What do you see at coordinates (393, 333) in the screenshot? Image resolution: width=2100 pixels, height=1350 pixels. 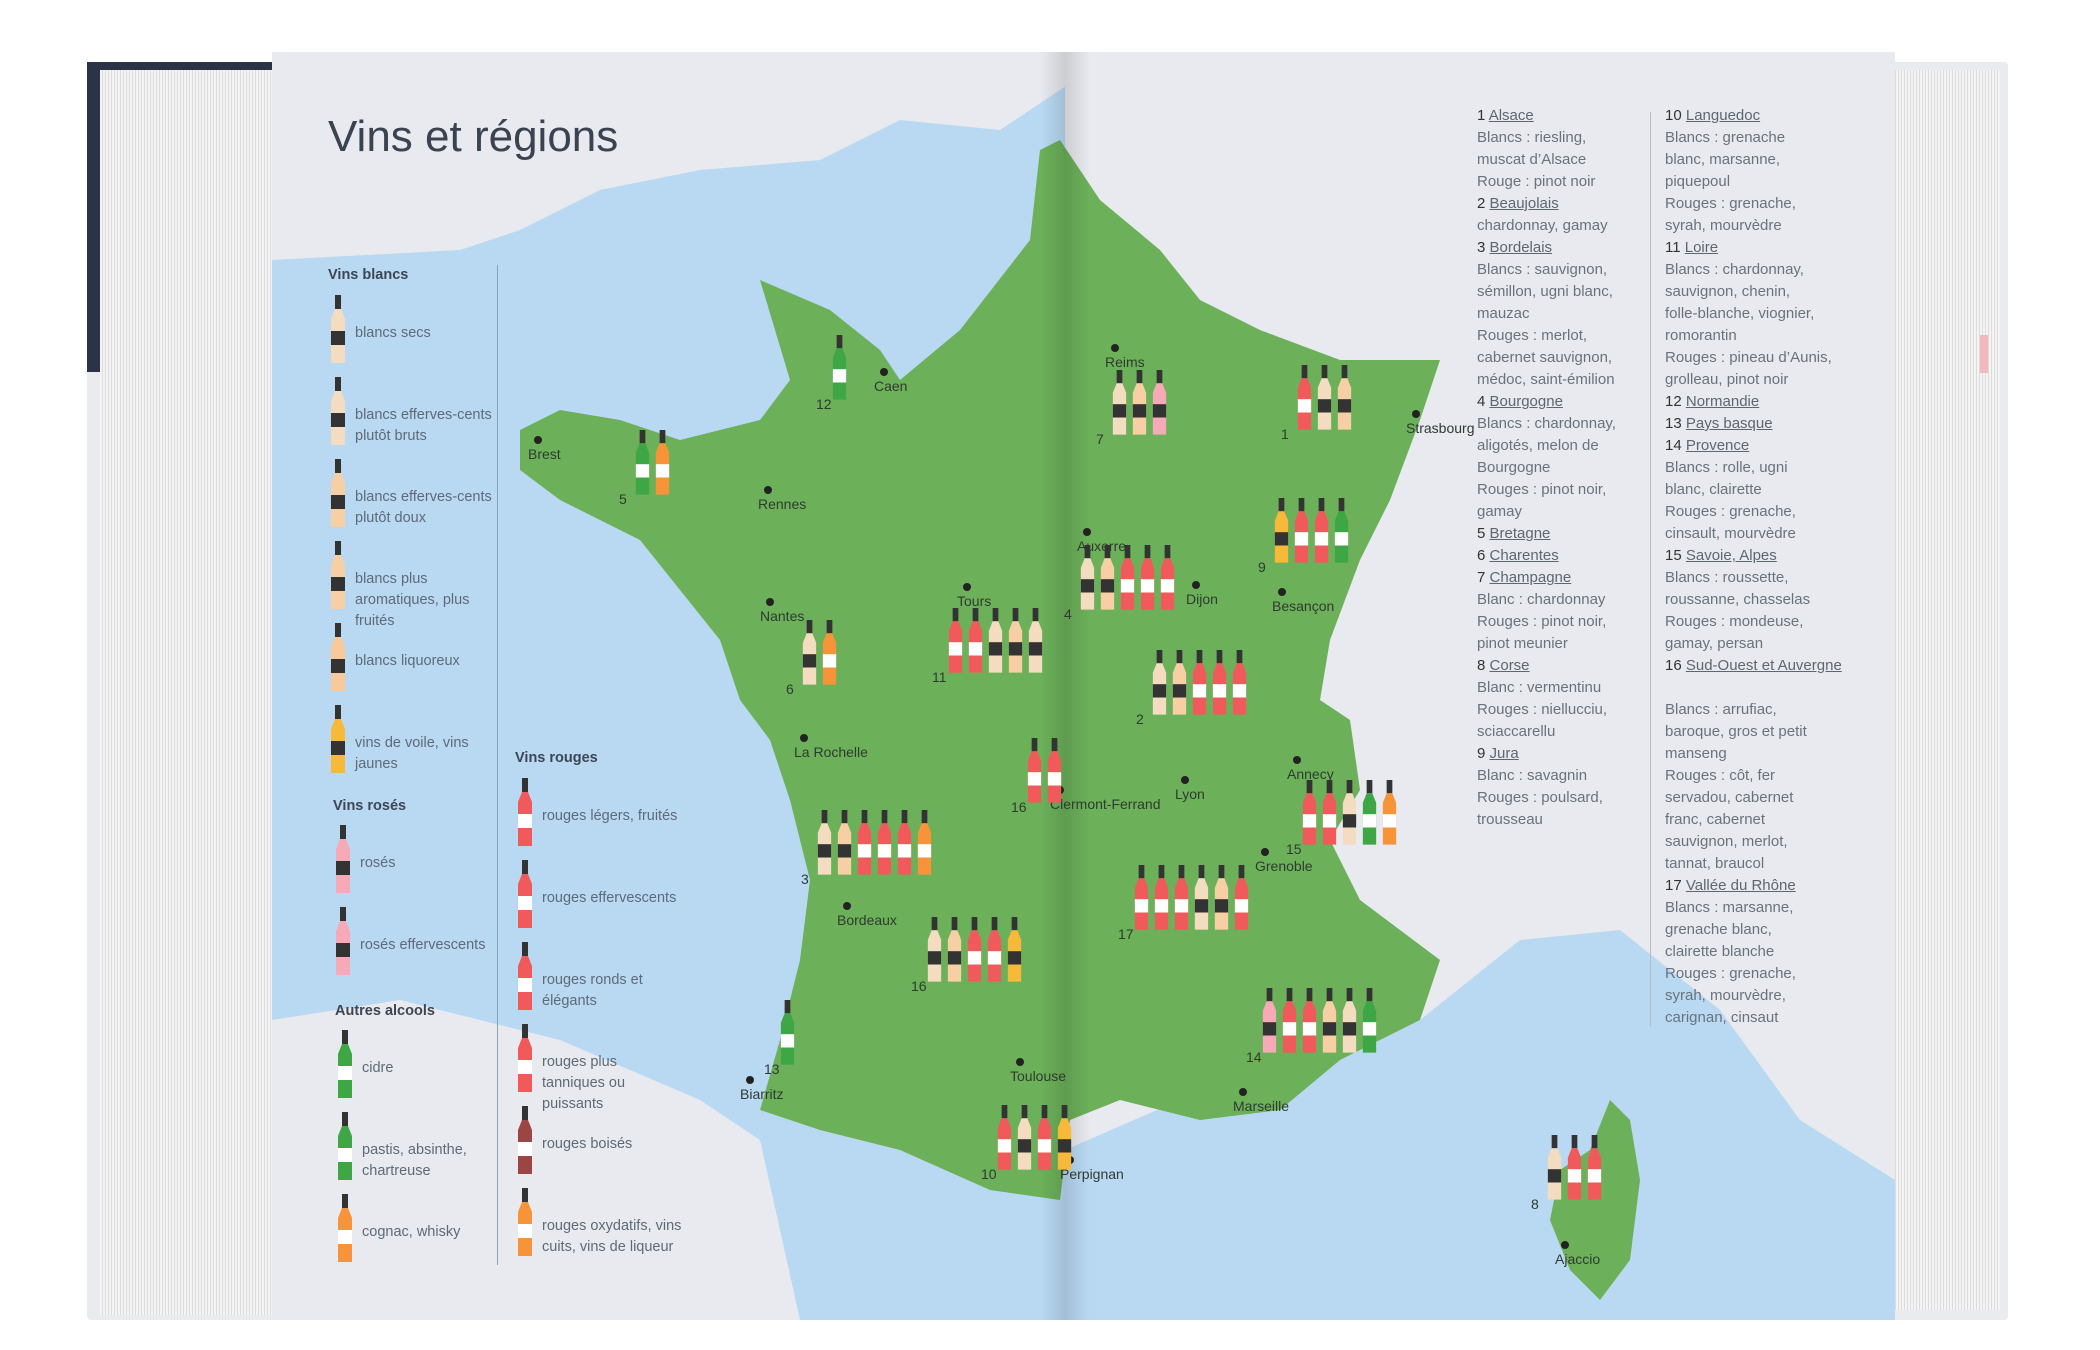 I see `legend-item-label: blancs secs` at bounding box center [393, 333].